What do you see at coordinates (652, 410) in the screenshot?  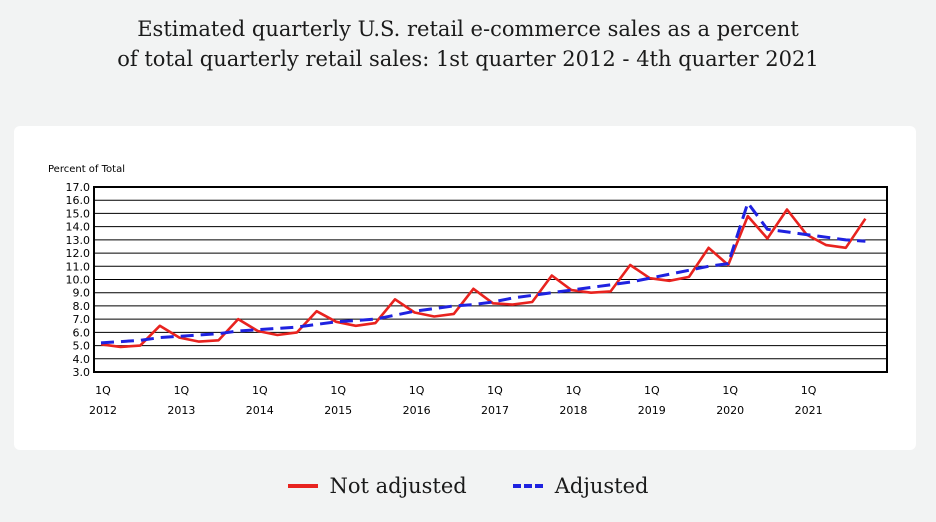 I see `x-tick-year: 2019` at bounding box center [652, 410].